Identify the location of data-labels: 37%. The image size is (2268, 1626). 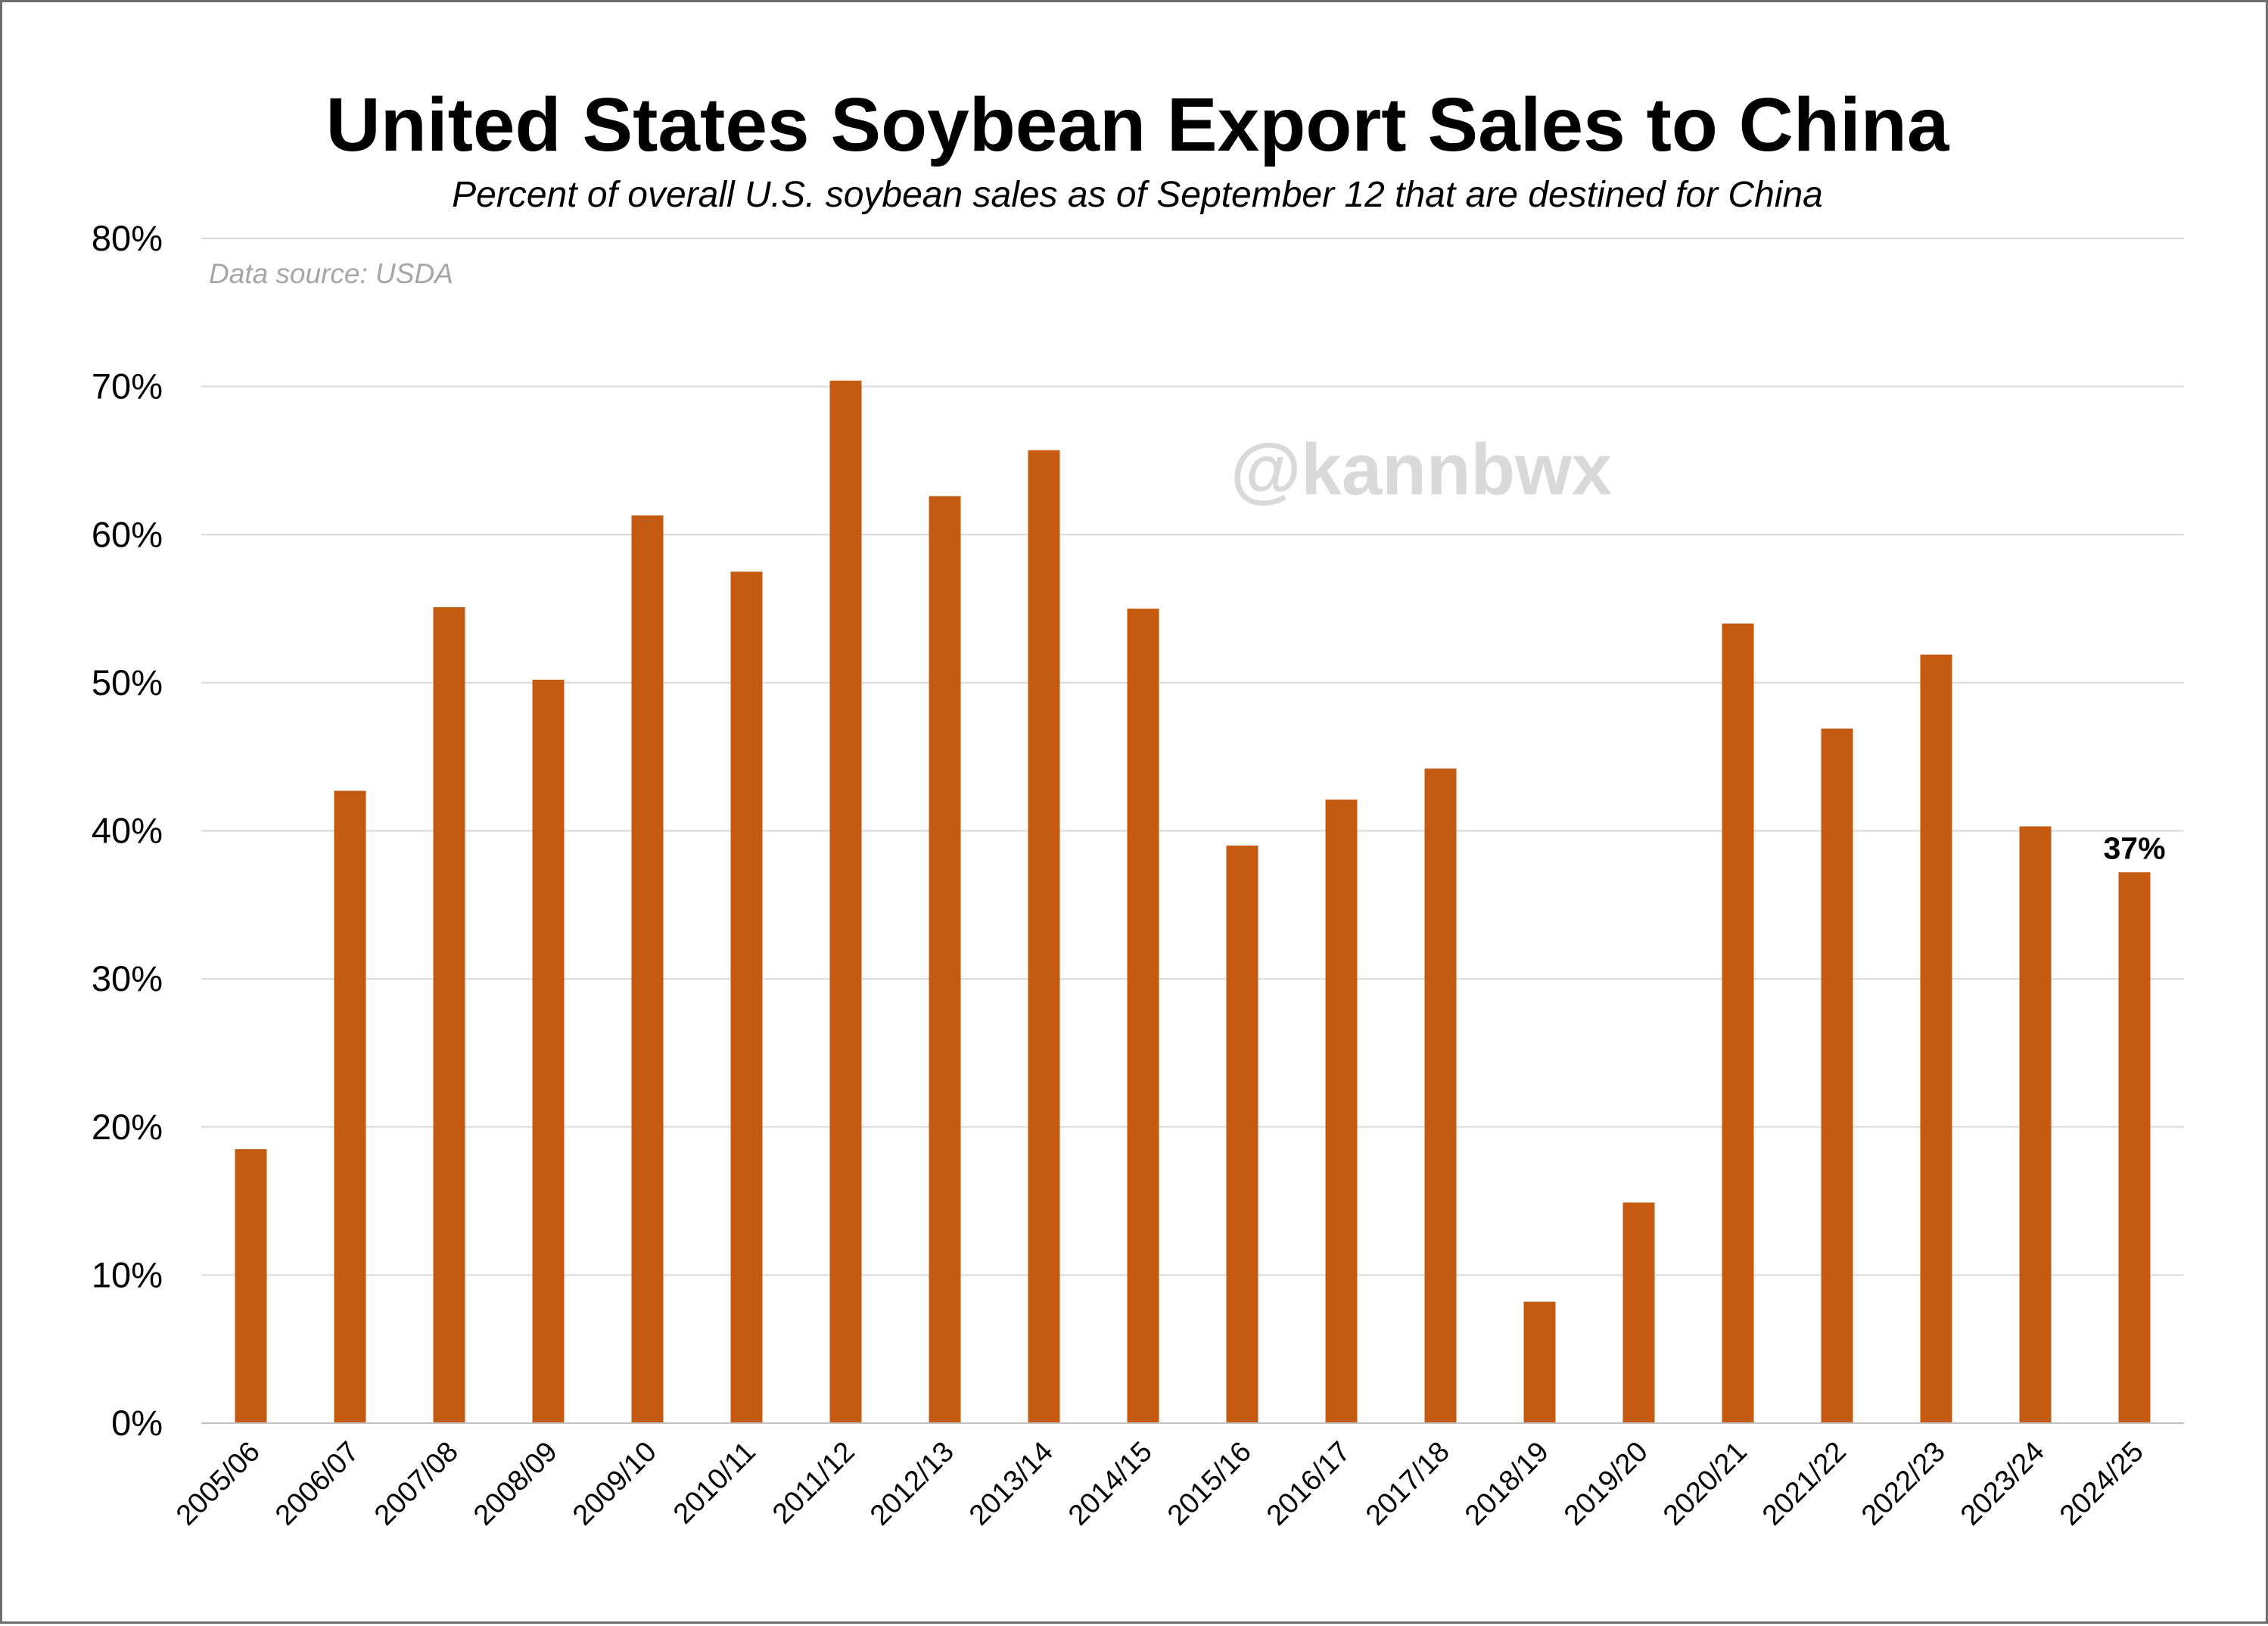
(2134, 847).